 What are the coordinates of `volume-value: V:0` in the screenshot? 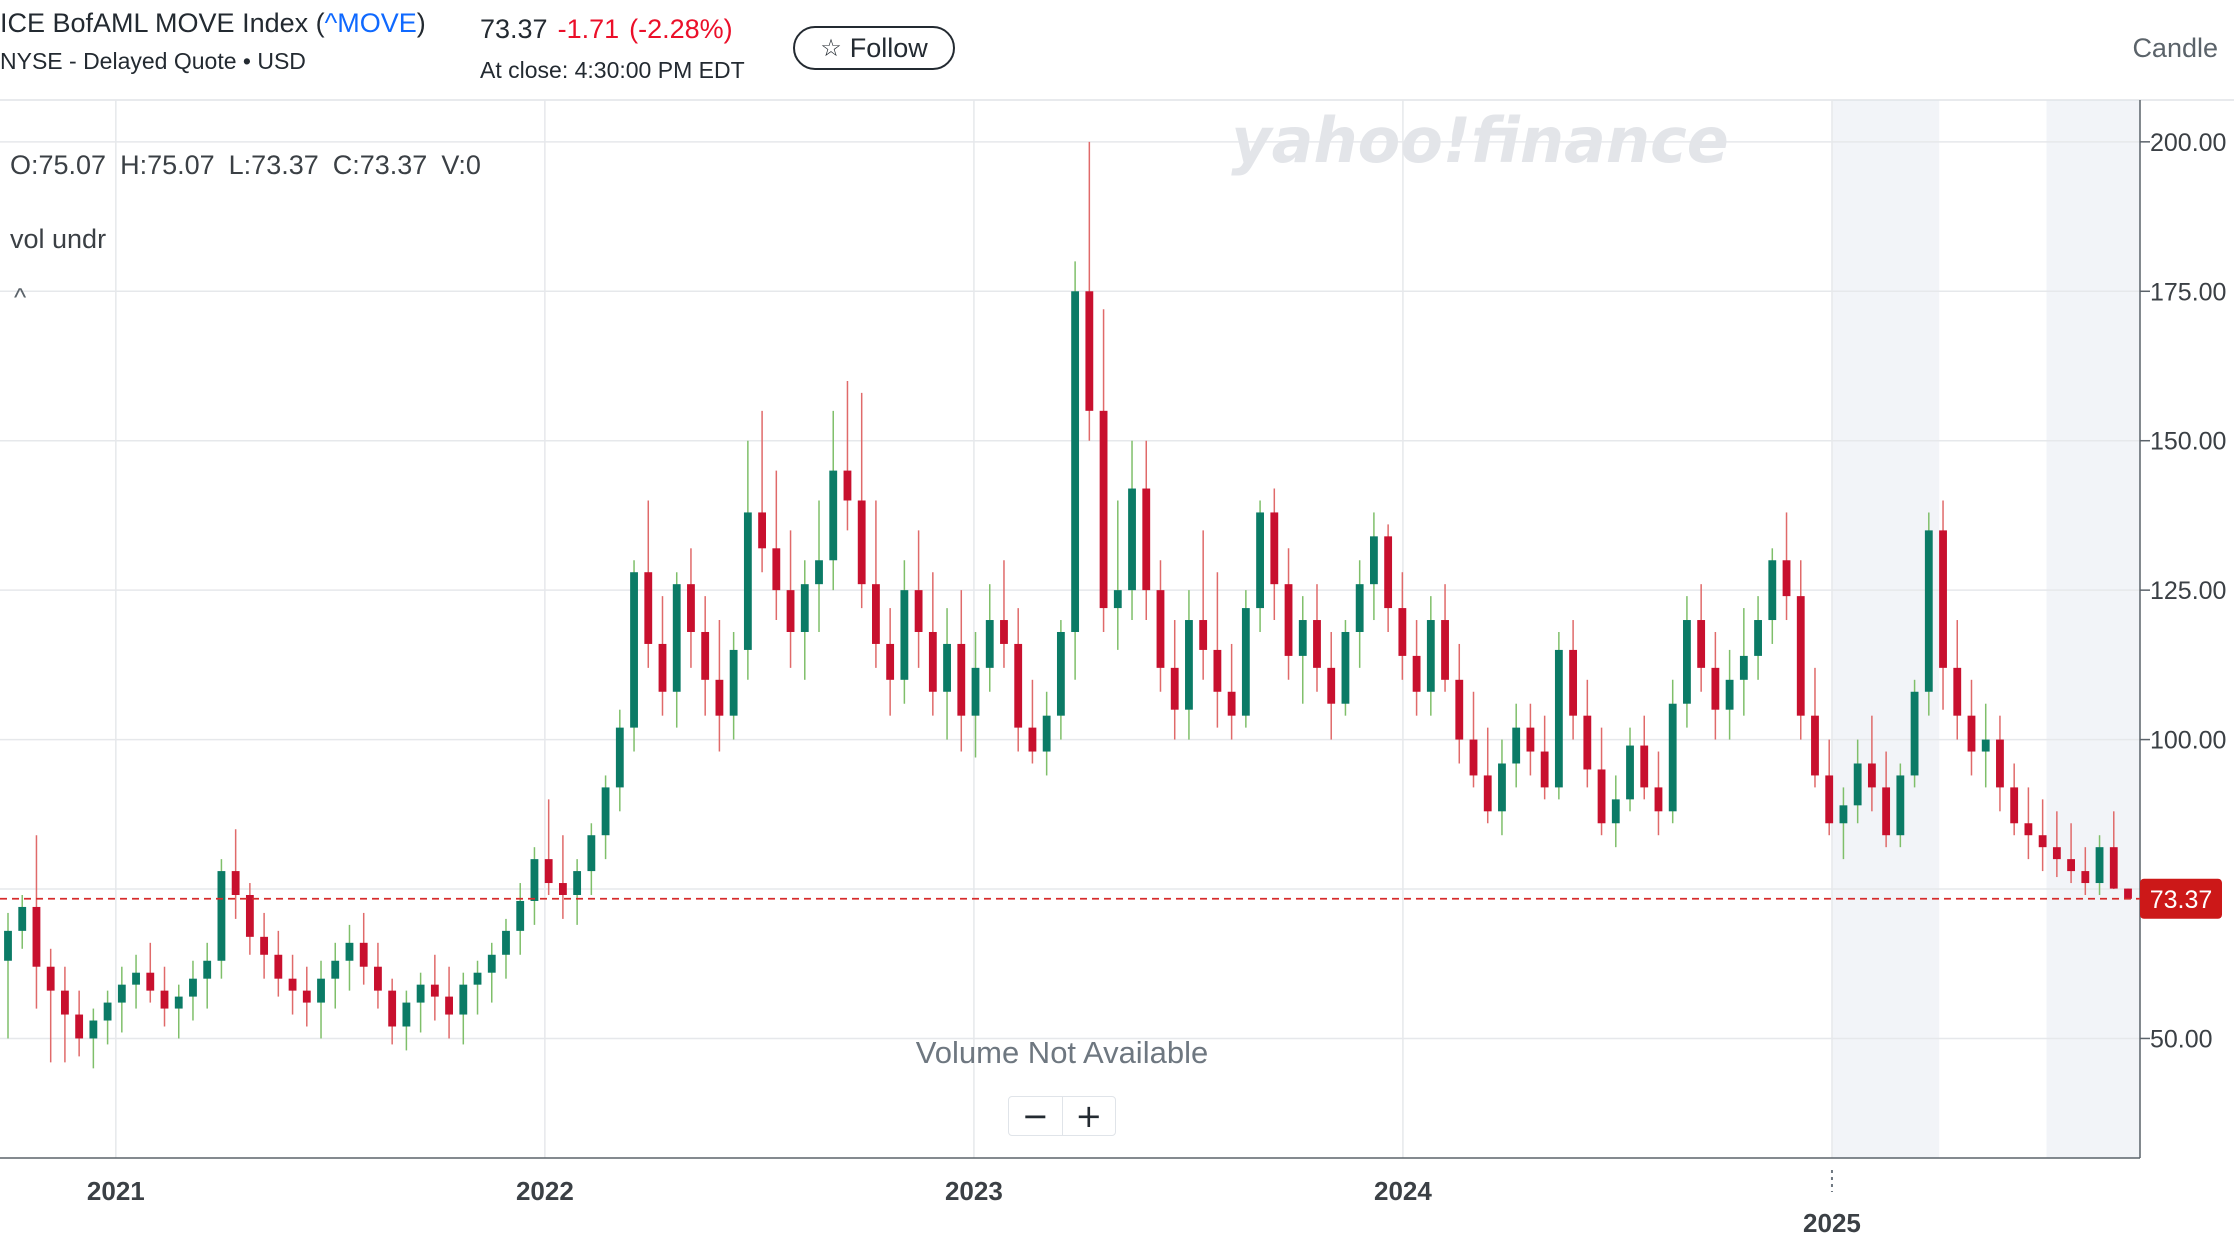 It's located at (461, 165).